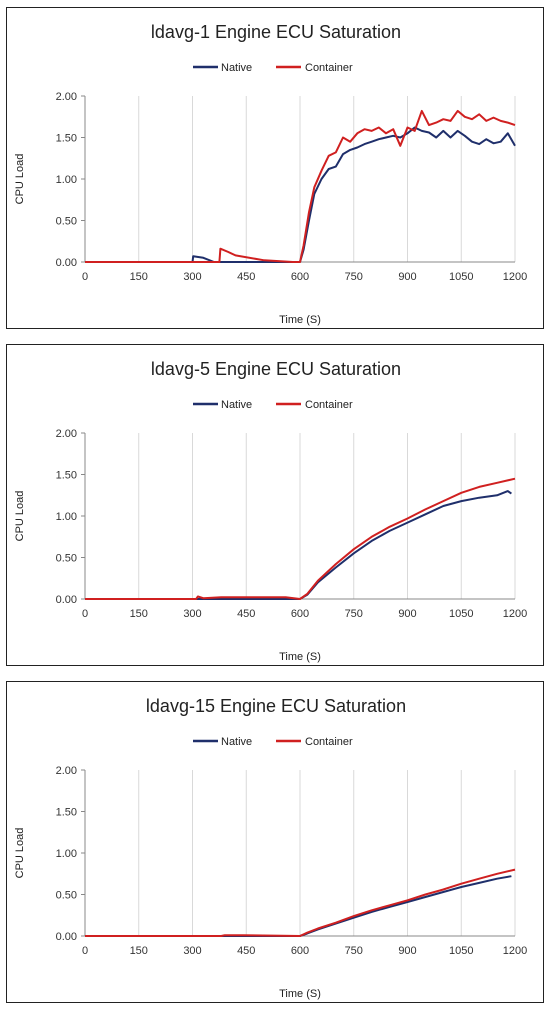 The width and height of the screenshot is (550, 1009). Describe the element at coordinates (276, 32) in the screenshot. I see `chart-title: ldavg-1 Engine ECU Saturation` at that location.